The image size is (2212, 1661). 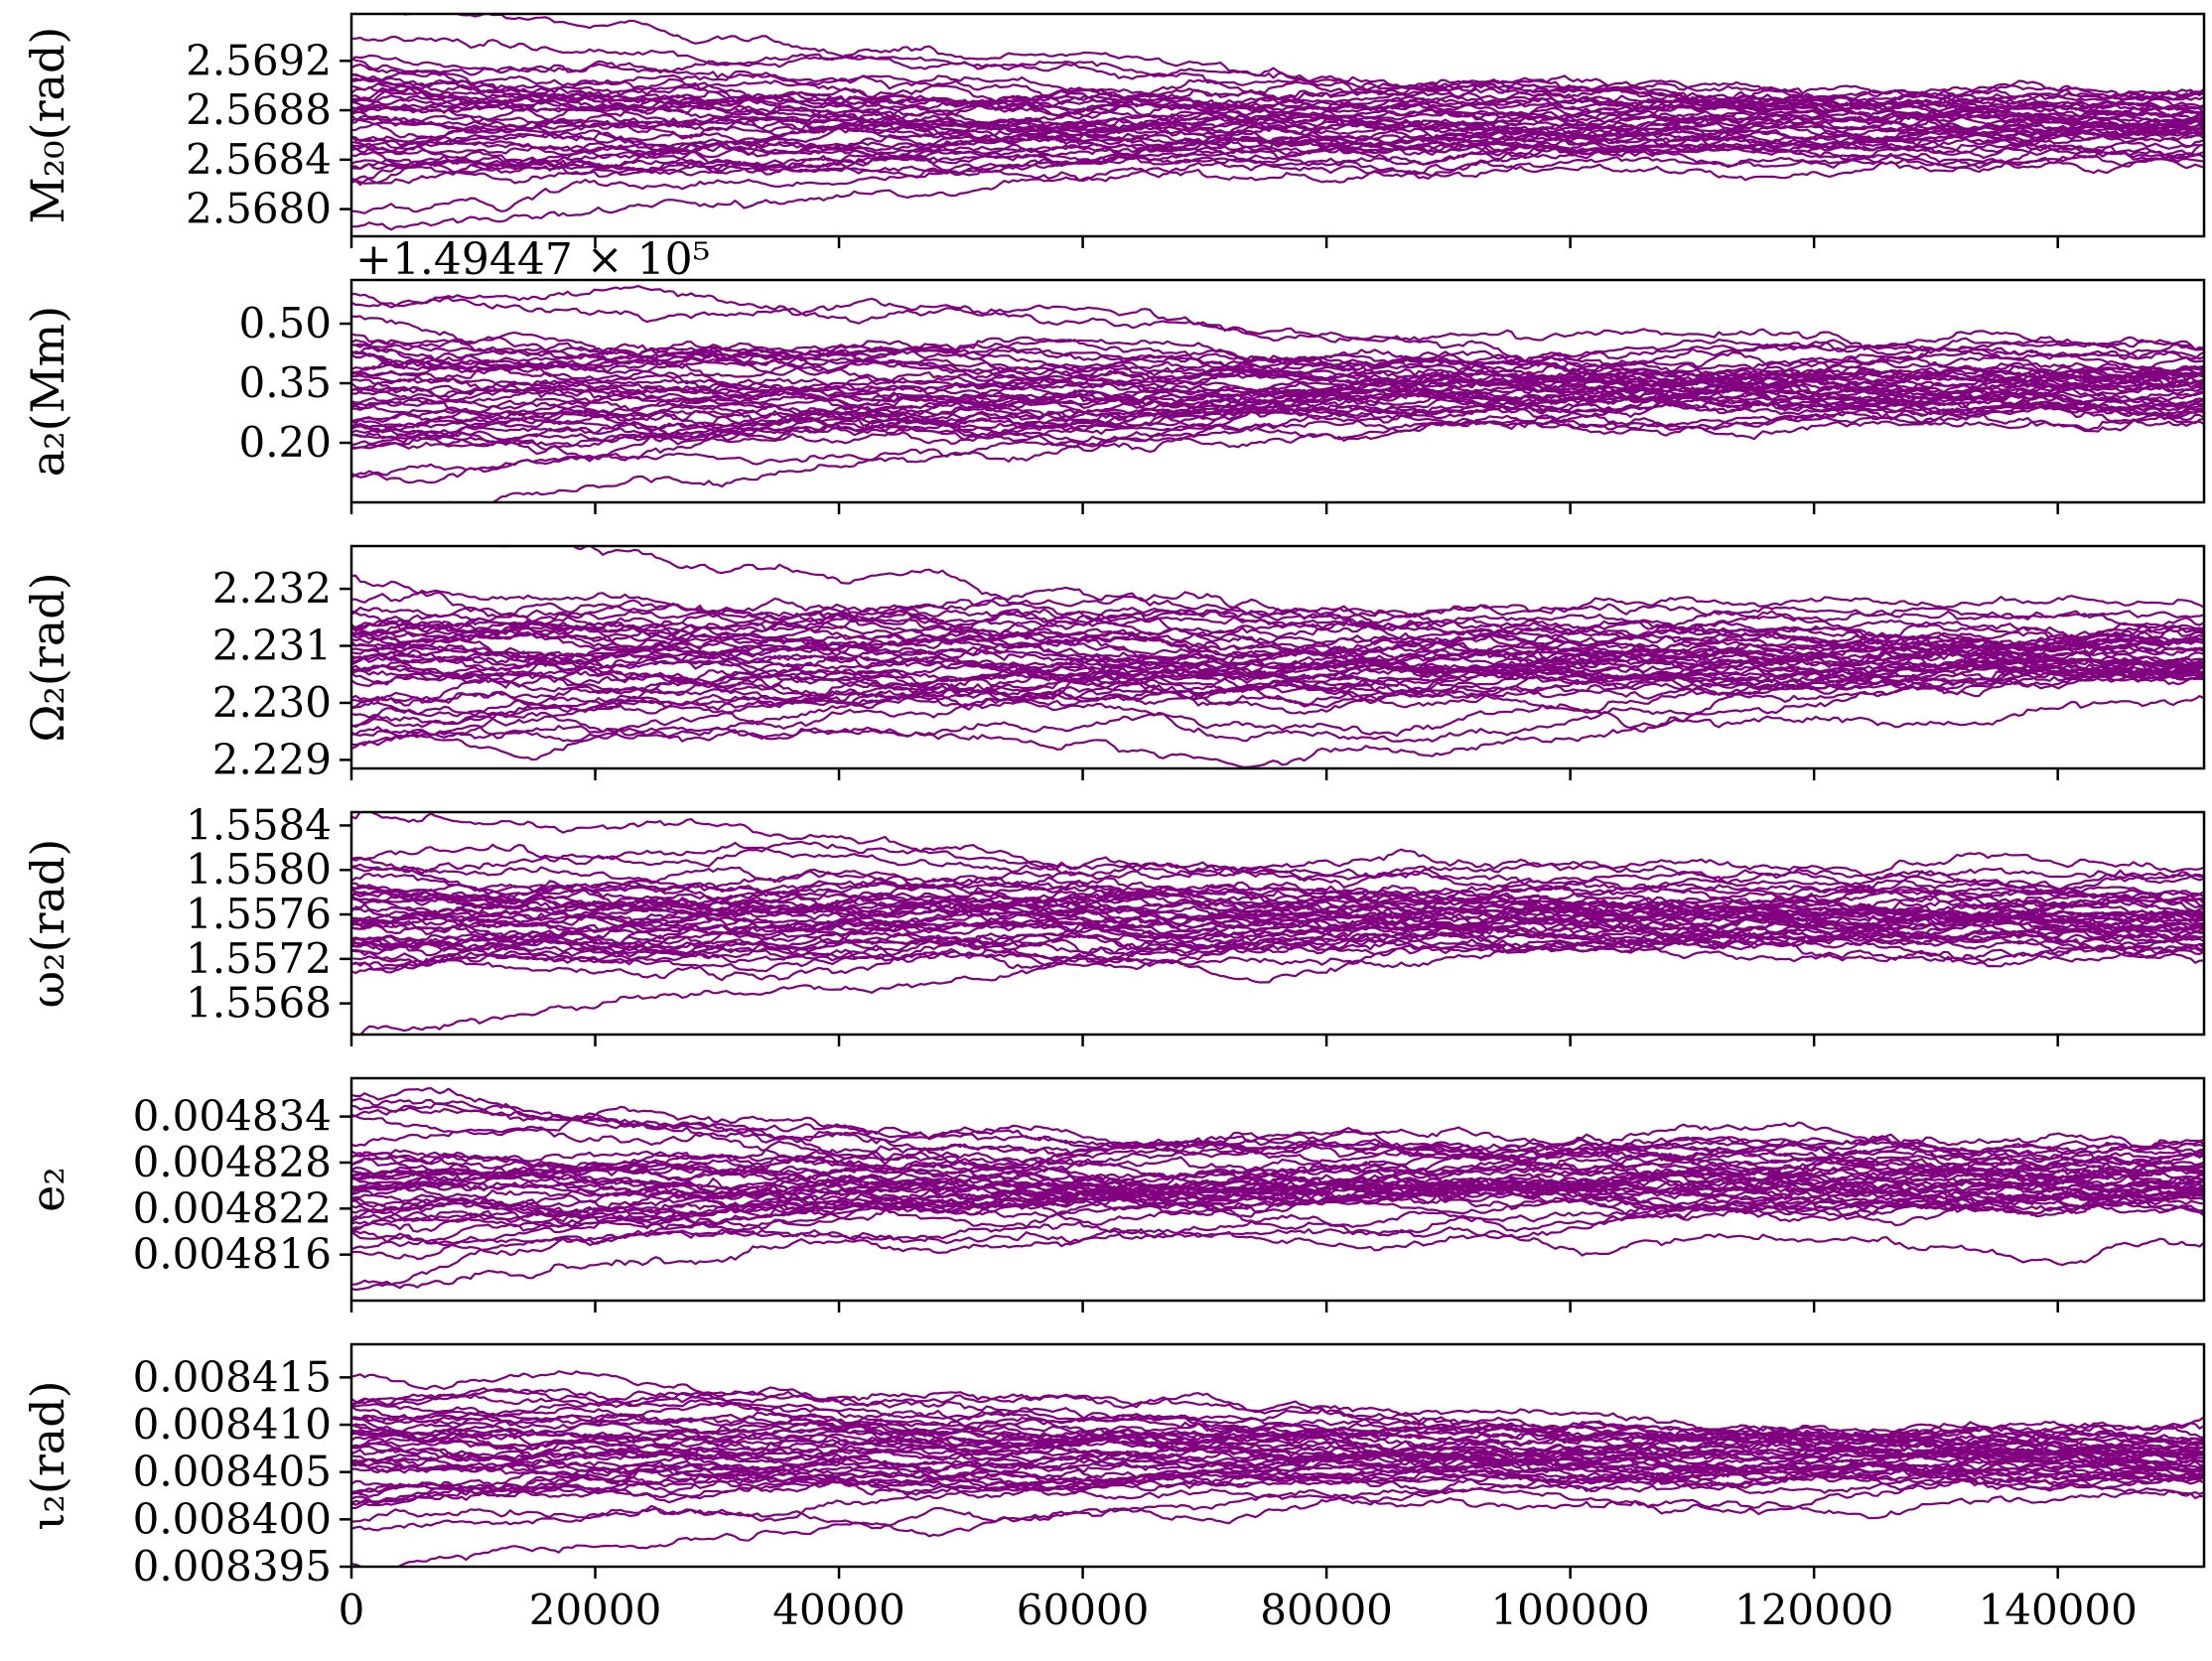 What do you see at coordinates (1083, 1610) in the screenshot?
I see `x-tick-label: 60000` at bounding box center [1083, 1610].